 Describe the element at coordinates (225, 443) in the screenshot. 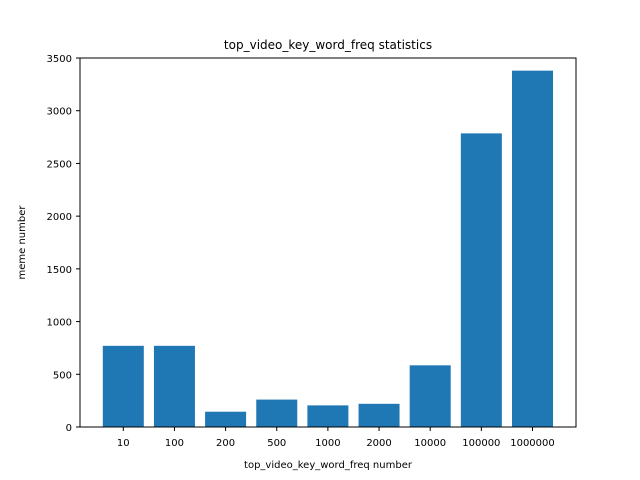

I see `x-tick-label: 200` at that location.